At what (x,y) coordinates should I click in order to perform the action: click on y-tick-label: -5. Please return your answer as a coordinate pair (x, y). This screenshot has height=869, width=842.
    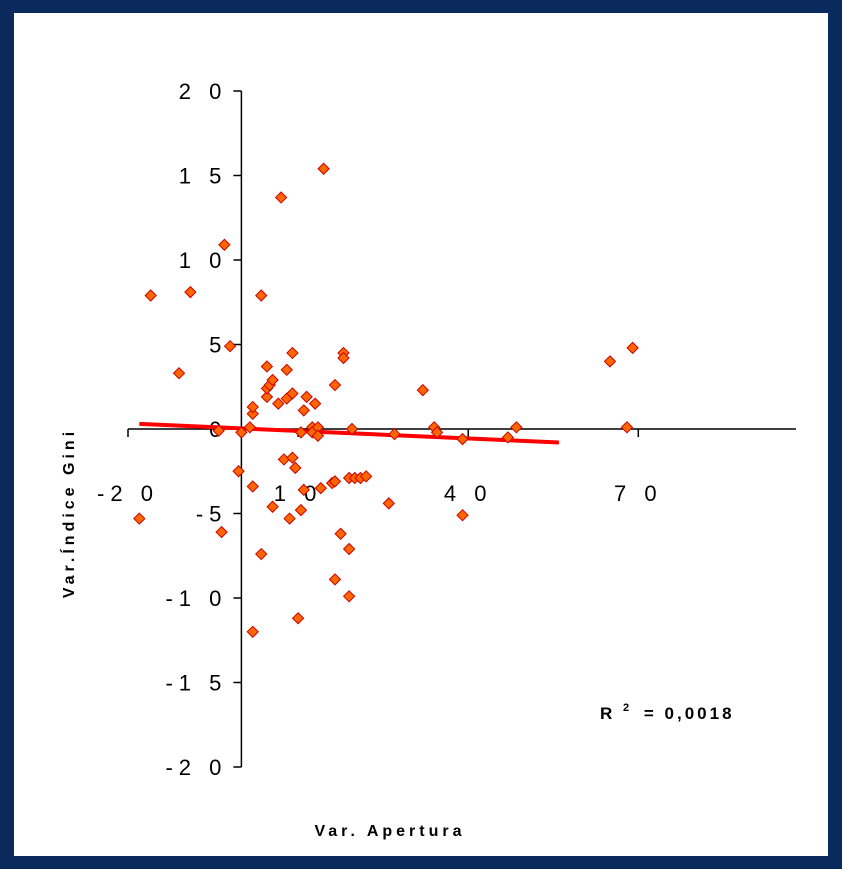
    Looking at the image, I should click on (212, 514).